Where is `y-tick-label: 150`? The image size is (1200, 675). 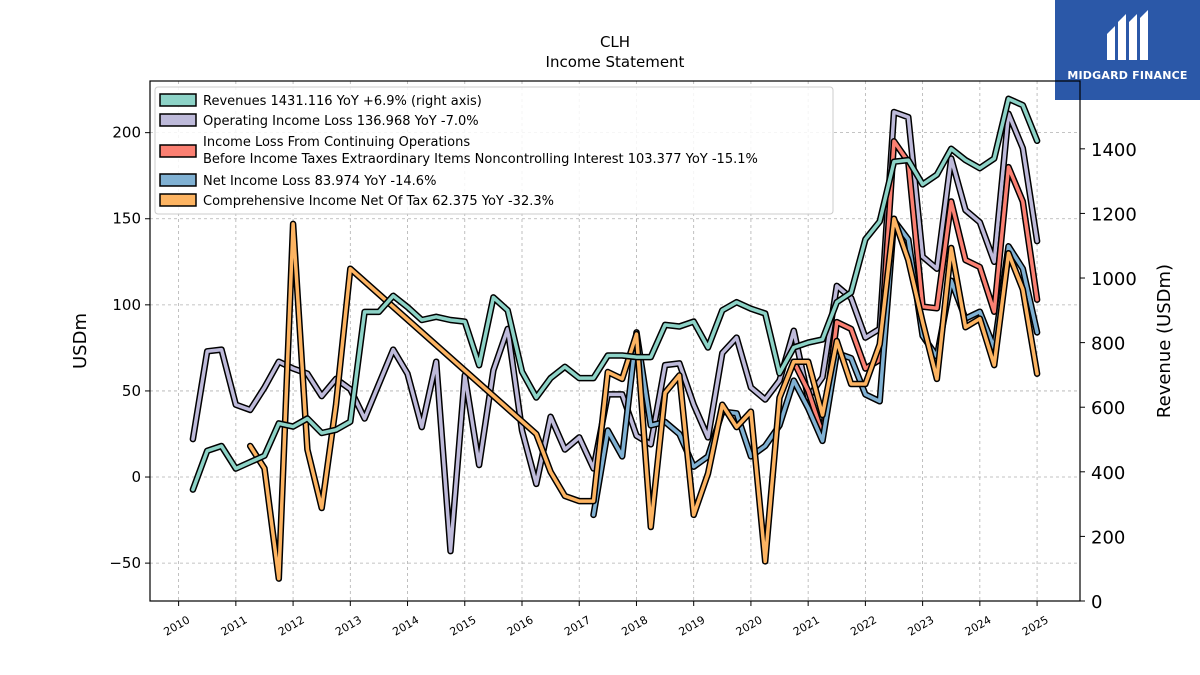 y-tick-label: 150 is located at coordinates (126, 219).